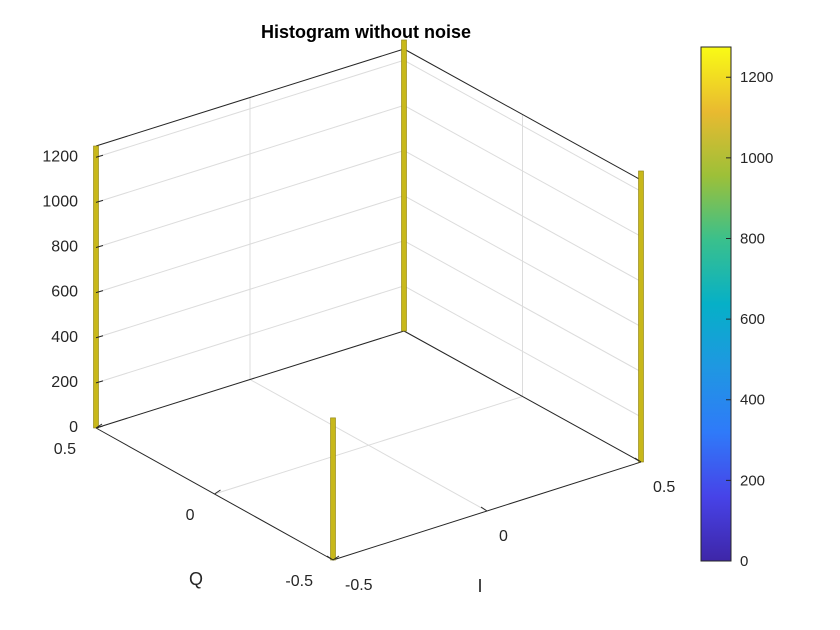  What do you see at coordinates (752, 400) in the screenshot?
I see `colorbar-tick-label: 400` at bounding box center [752, 400].